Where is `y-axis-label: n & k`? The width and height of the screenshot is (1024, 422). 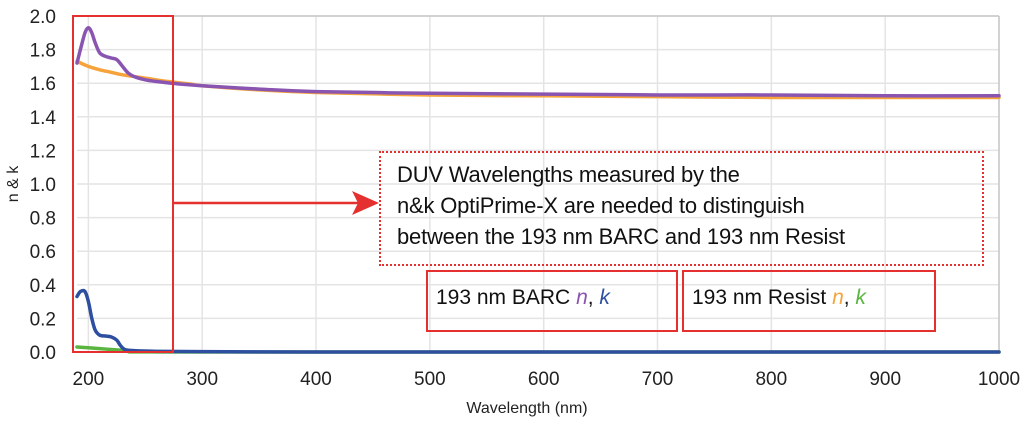 y-axis-label: n & k is located at coordinates (13, 183).